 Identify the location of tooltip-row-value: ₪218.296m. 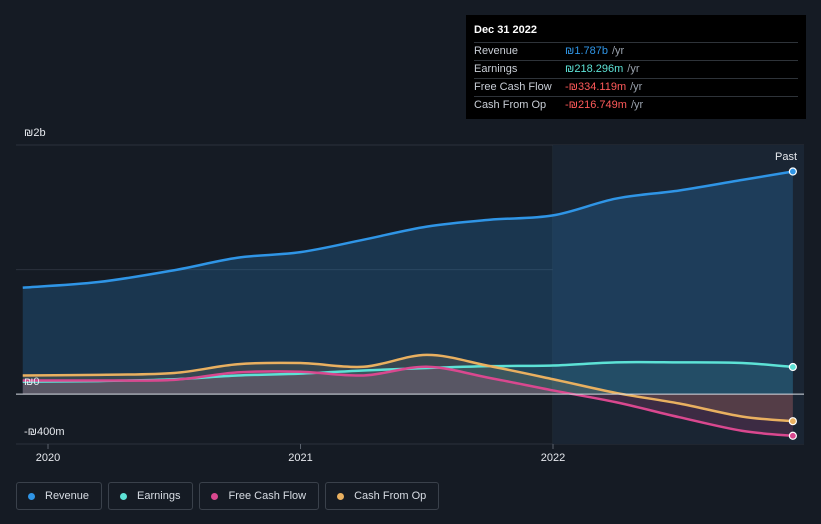
(594, 69).